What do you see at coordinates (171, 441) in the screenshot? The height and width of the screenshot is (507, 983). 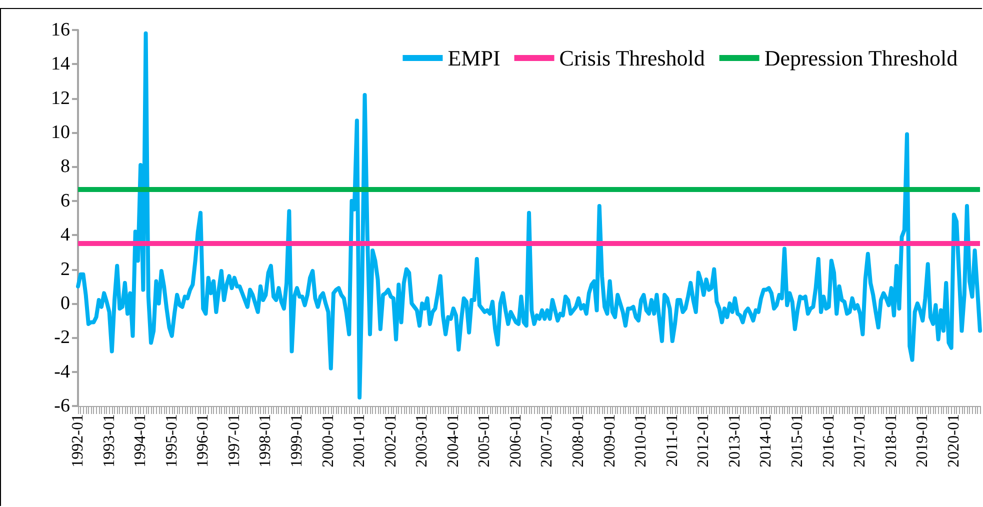 I see `x-tick-label: 1995-01` at bounding box center [171, 441].